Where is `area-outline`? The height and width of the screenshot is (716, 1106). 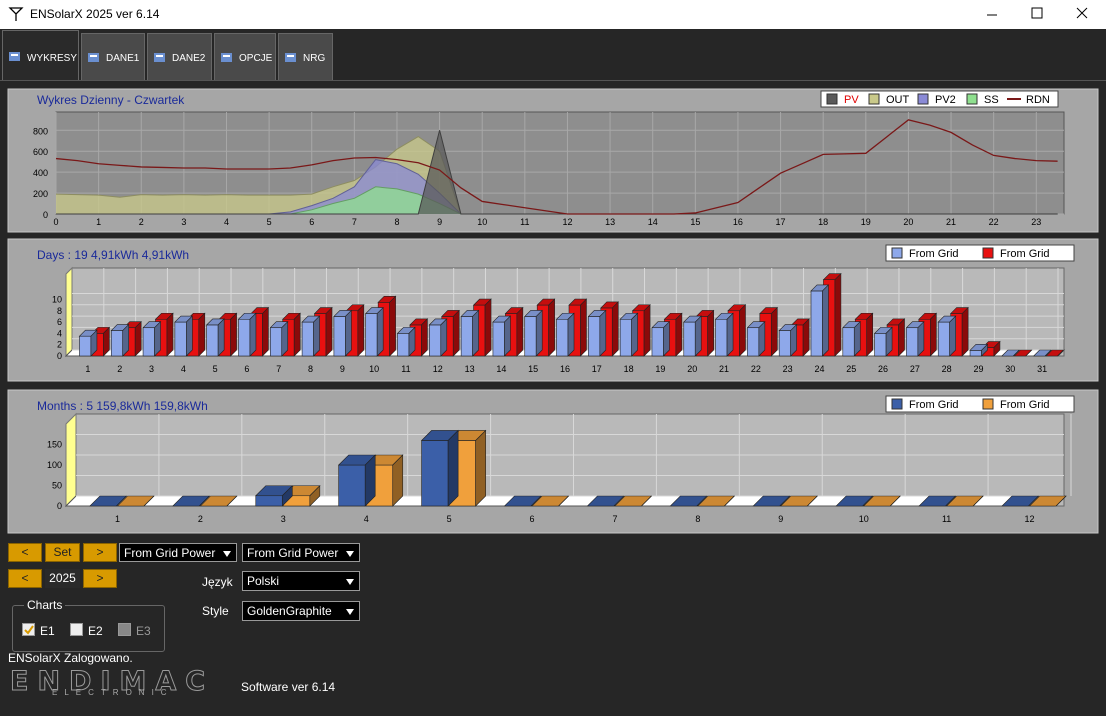 area-outline is located at coordinates (557, 172).